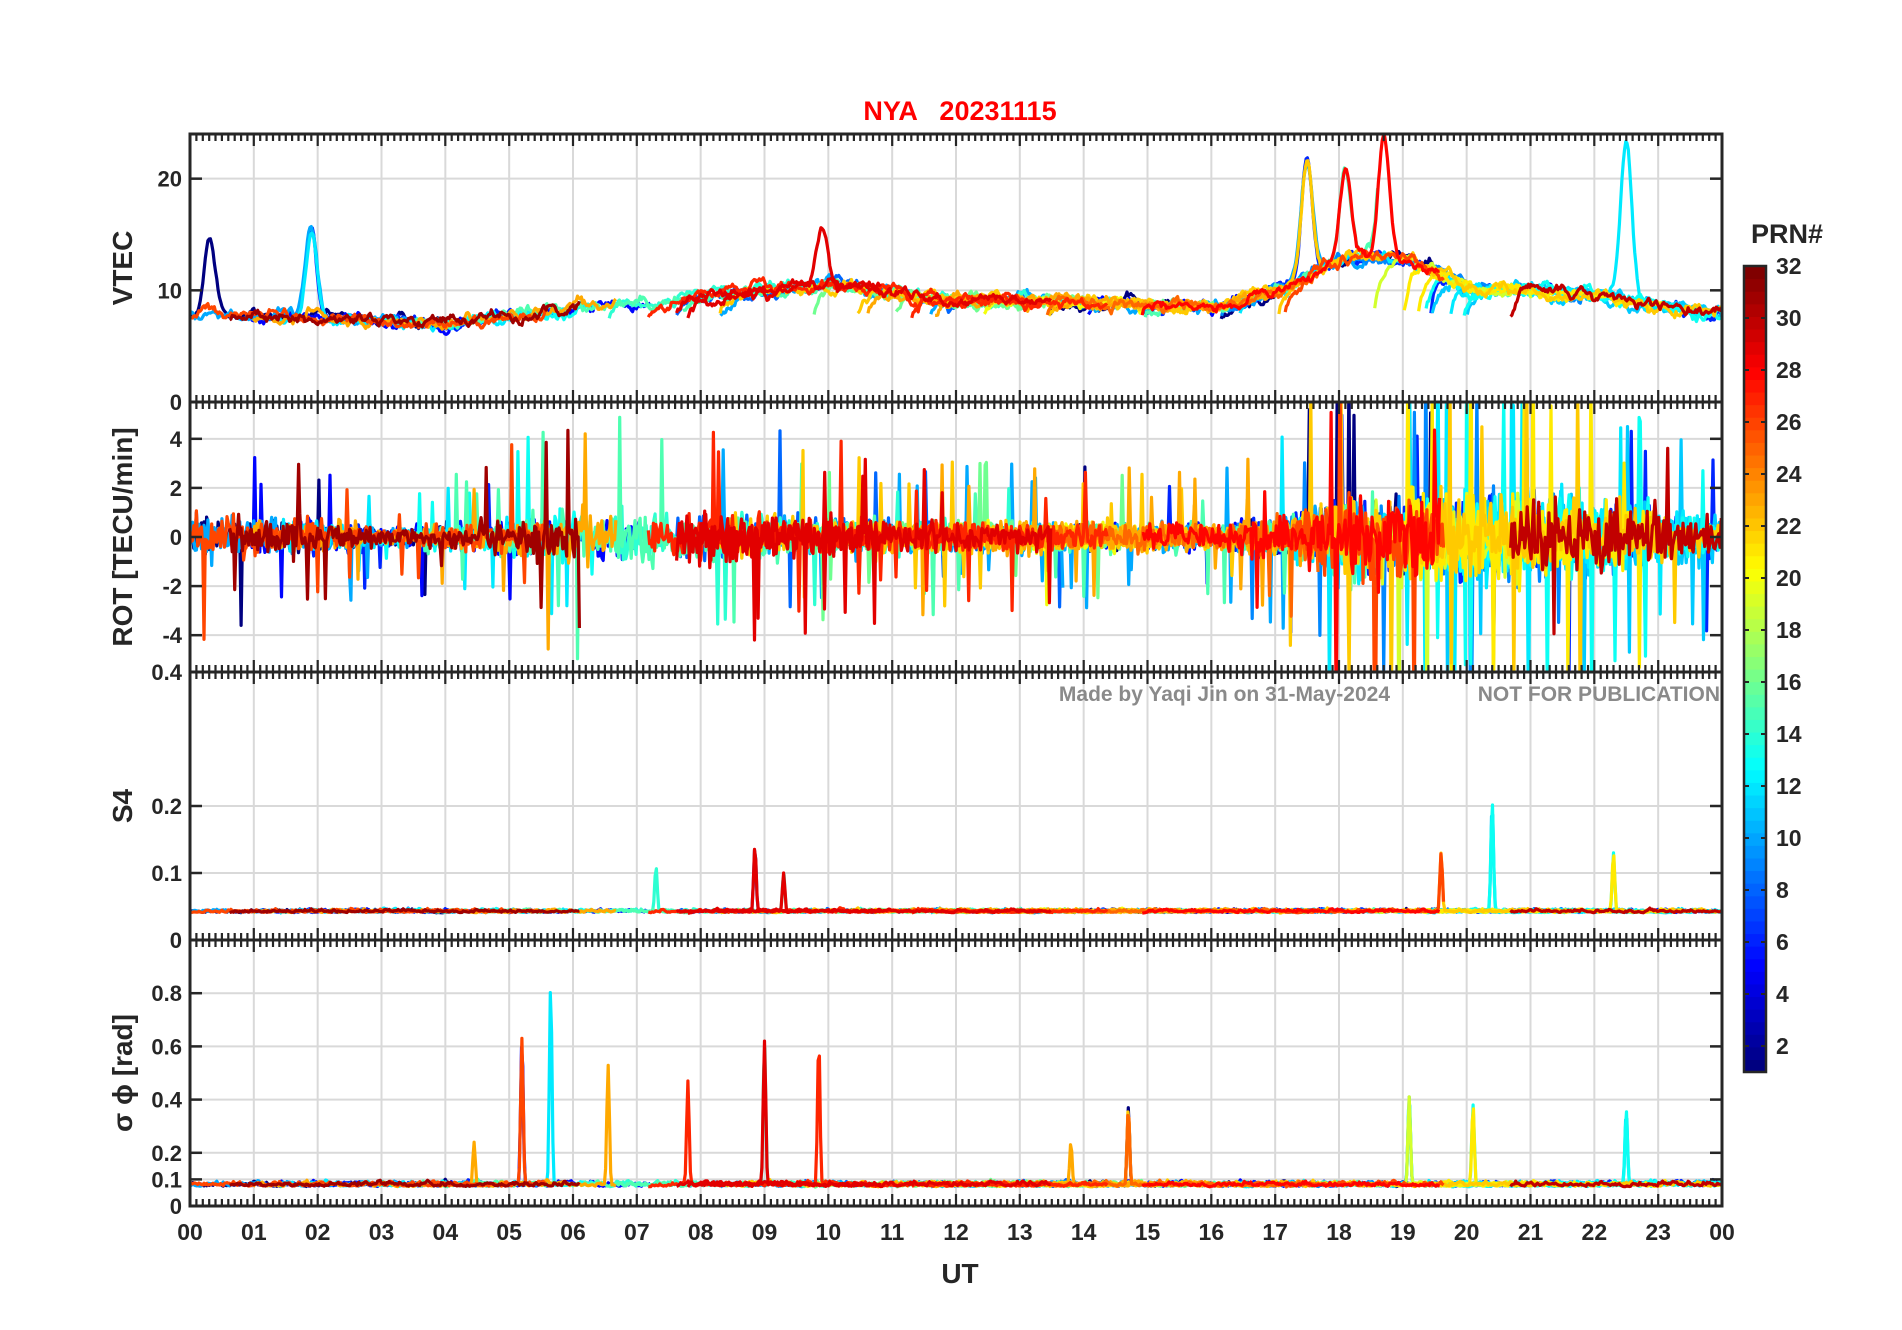 This screenshot has height=1330, width=1902. What do you see at coordinates (1789, 578) in the screenshot?
I see `colorbar-tick-label: 20` at bounding box center [1789, 578].